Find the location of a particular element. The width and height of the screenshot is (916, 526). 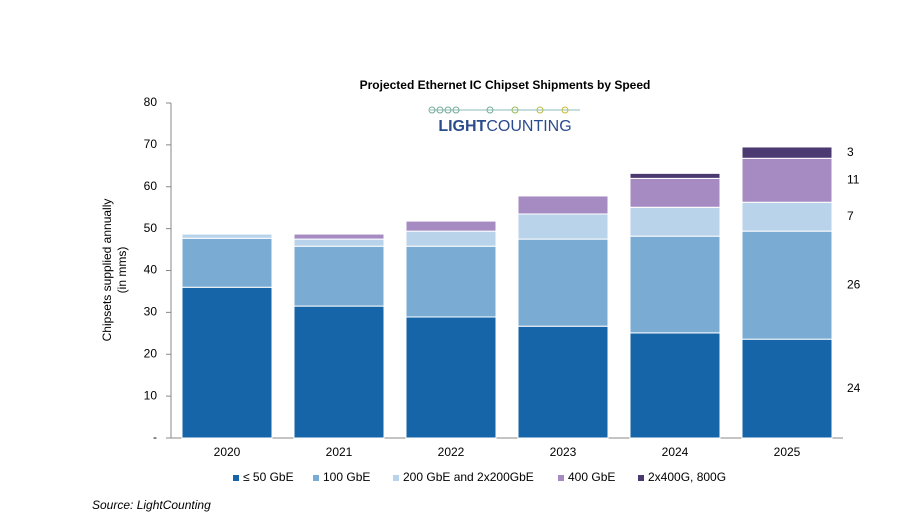

data-label: 11 is located at coordinates (853, 179).